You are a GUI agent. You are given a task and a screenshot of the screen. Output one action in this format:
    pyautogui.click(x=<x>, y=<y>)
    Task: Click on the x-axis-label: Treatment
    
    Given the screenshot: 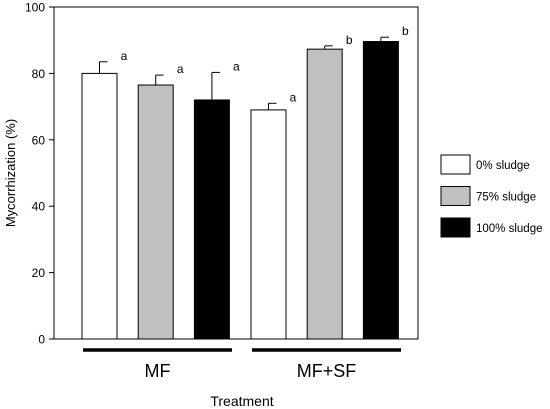 What is the action you would take?
    pyautogui.click(x=241, y=401)
    